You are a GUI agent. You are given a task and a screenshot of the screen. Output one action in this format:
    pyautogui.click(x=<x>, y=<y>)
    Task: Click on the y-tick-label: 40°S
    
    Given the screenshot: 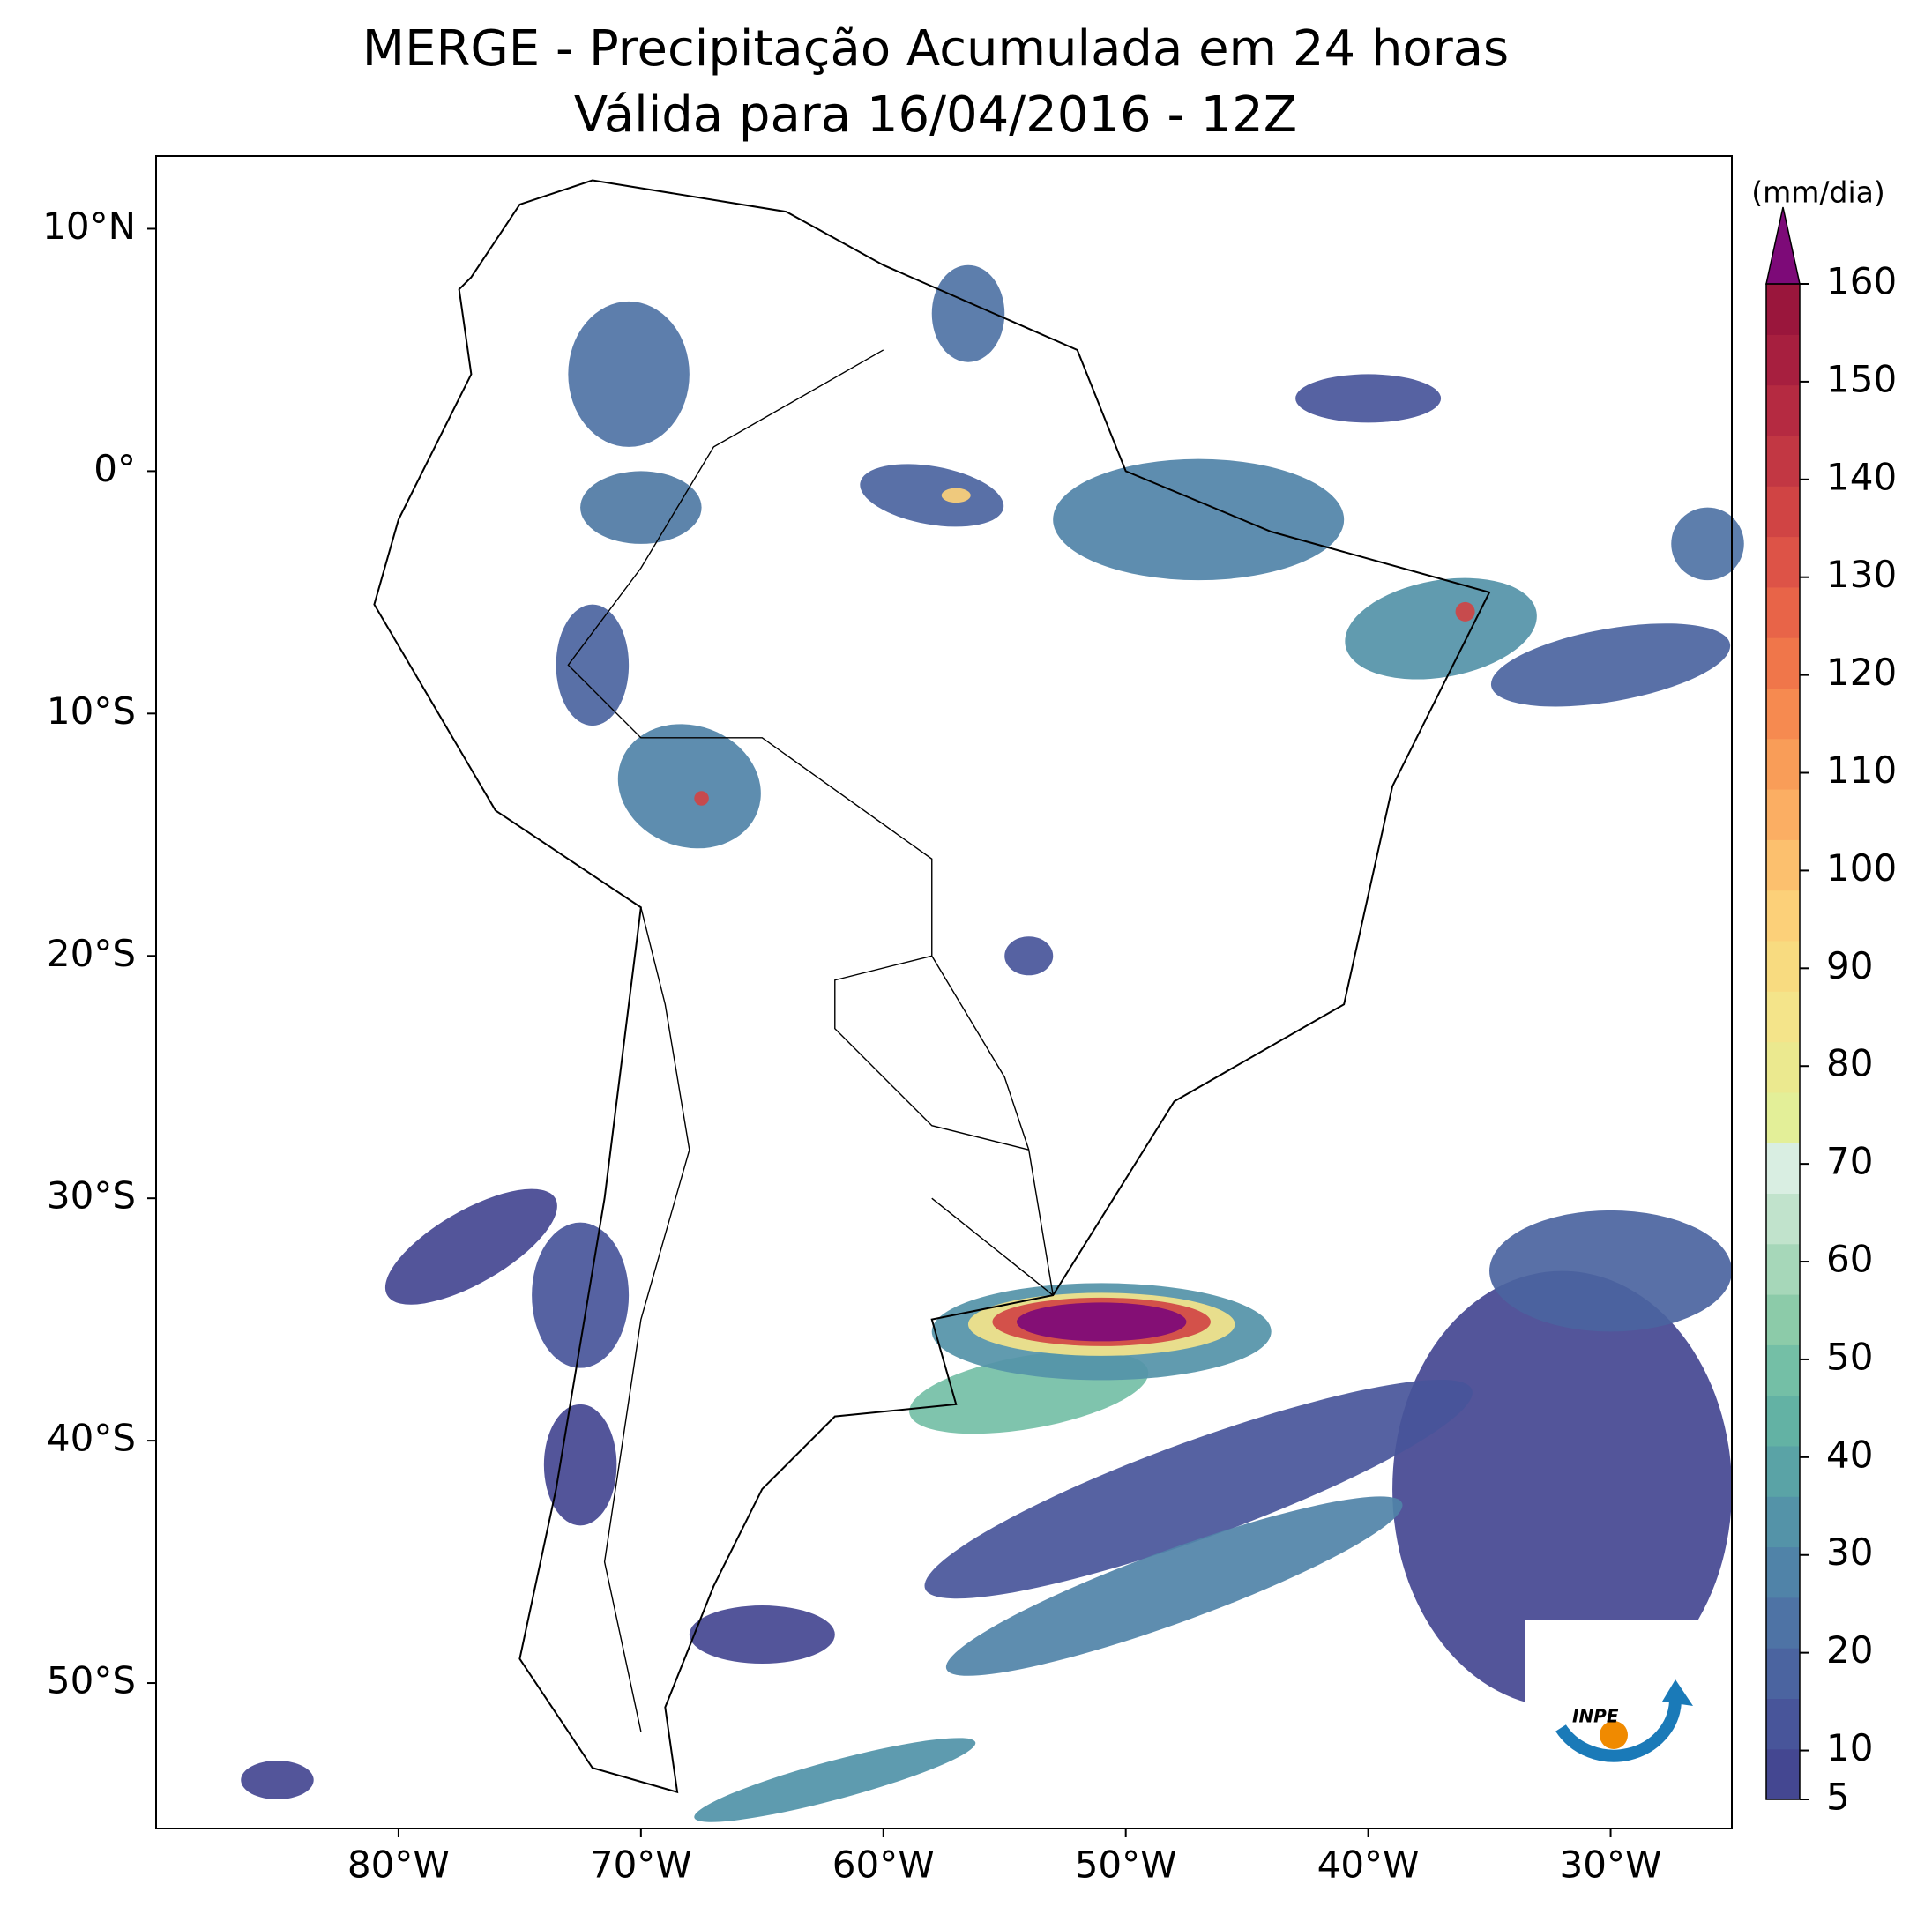 What is the action you would take?
    pyautogui.click(x=91, y=1438)
    